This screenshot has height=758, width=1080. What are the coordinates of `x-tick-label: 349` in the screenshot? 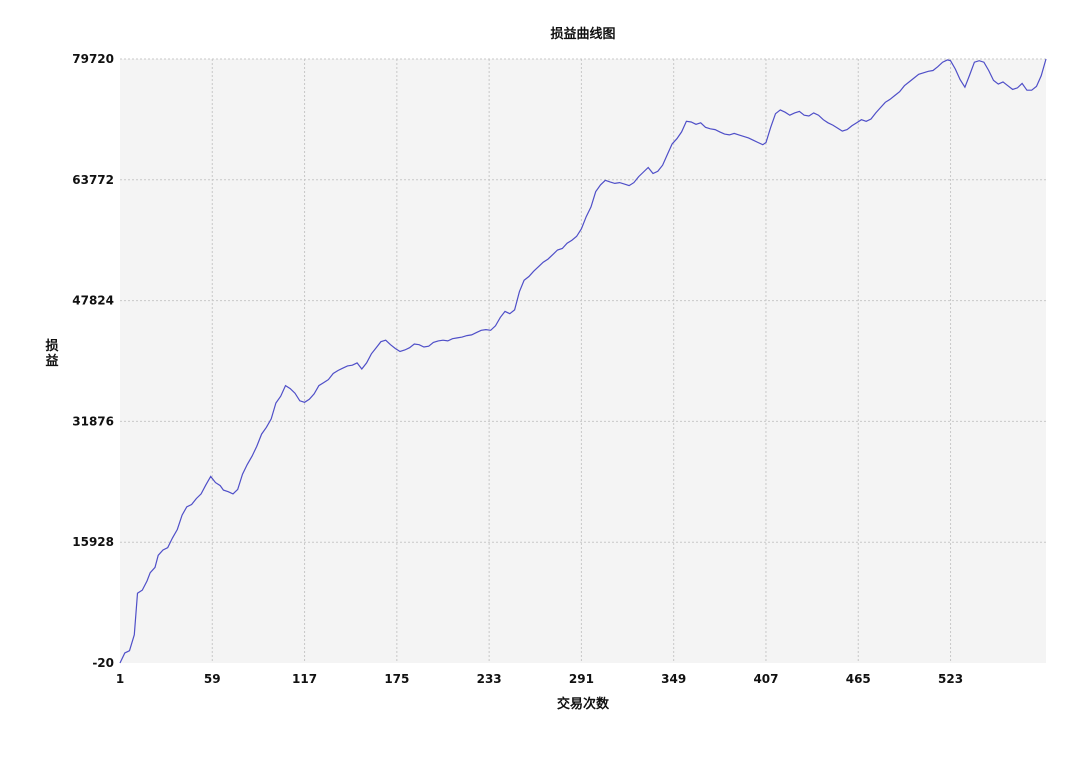 It's located at (673, 679).